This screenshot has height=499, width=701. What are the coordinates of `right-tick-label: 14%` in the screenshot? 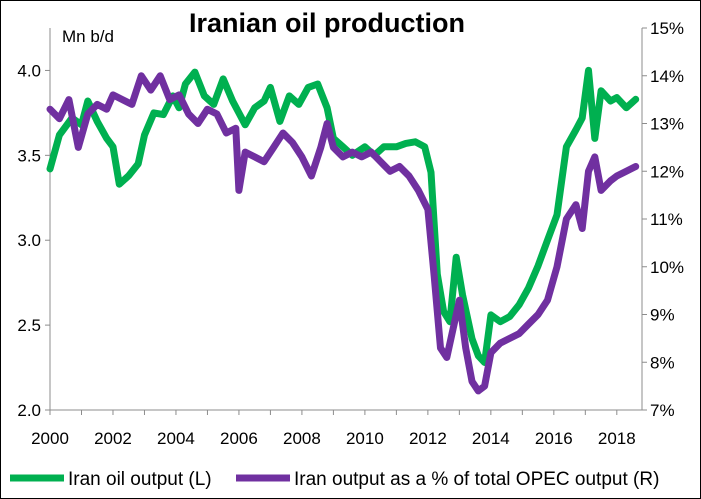 It's located at (667, 76).